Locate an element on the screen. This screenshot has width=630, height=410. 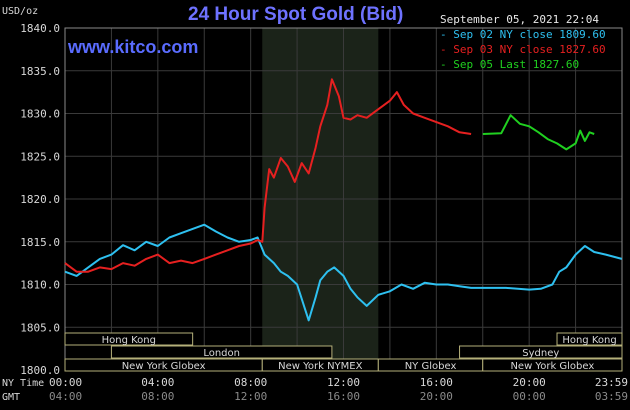
session-label: NY Globex is located at coordinates (431, 366).